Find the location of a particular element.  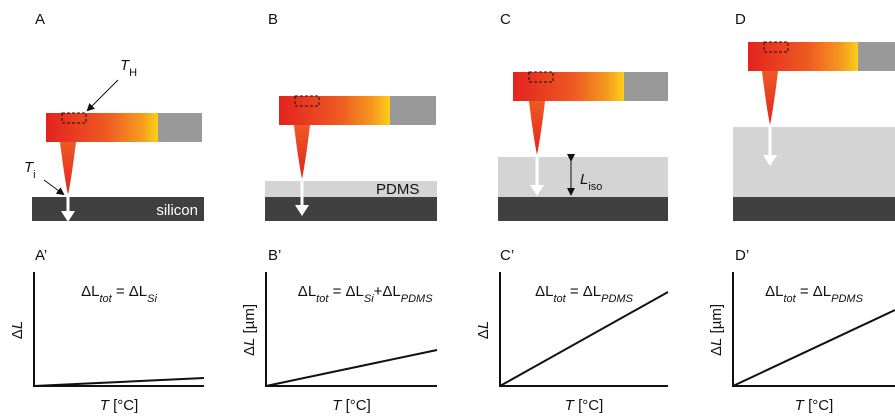

th-label: TH is located at coordinates (128, 68).